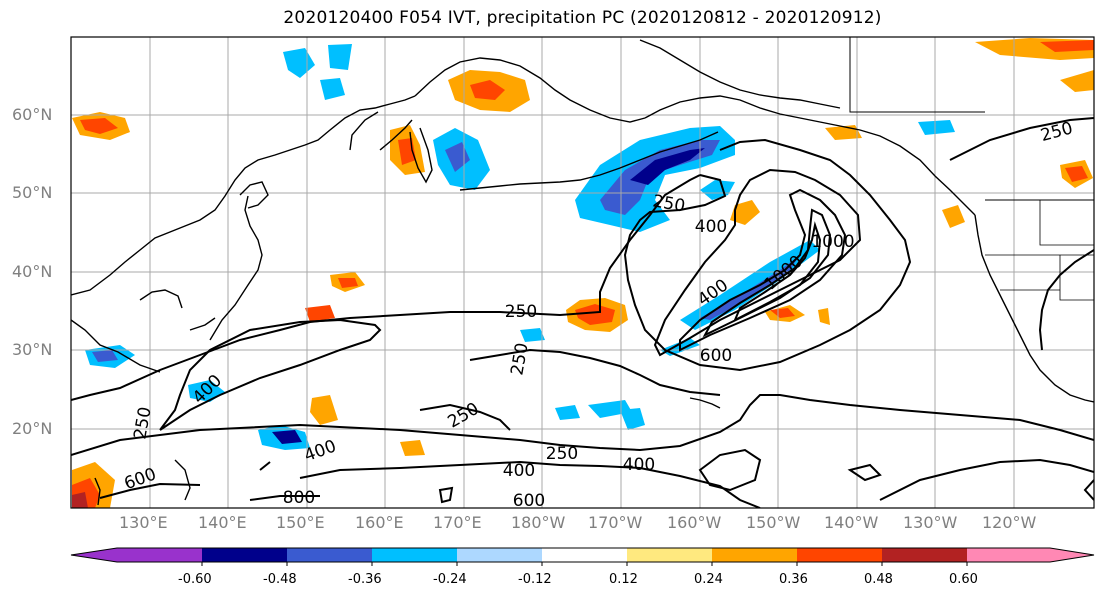 Image resolution: width=1105 pixels, height=601 pixels. Describe the element at coordinates (878, 579) in the screenshot. I see `colorbar-tick-label: 0.48` at that location.